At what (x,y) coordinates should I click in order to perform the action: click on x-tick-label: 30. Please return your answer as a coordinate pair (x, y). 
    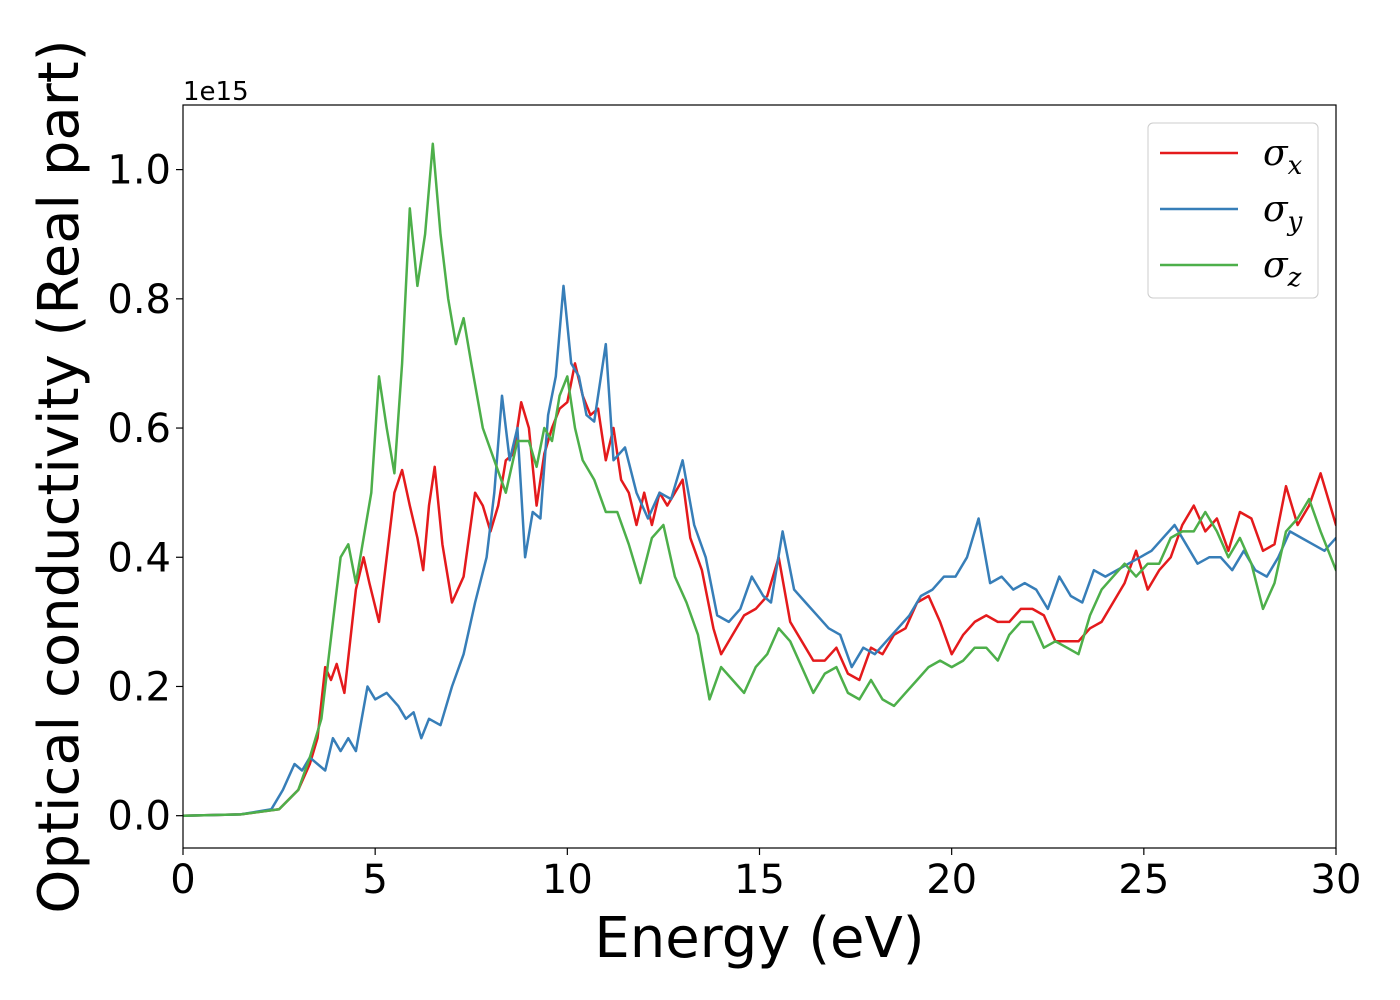
    Looking at the image, I should click on (1336, 880).